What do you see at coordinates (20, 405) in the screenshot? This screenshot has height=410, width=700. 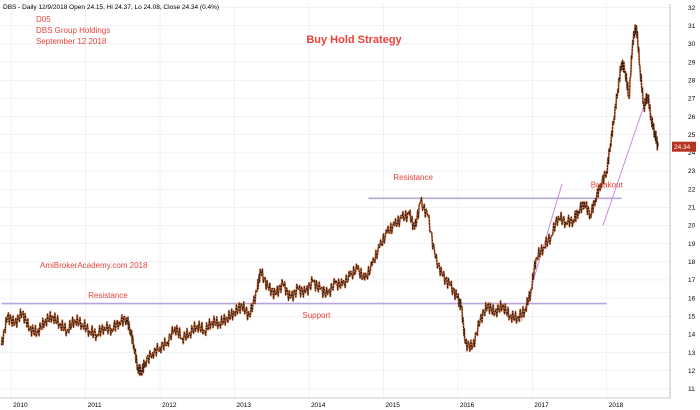 I see `x-tick-label: 2010` at bounding box center [20, 405].